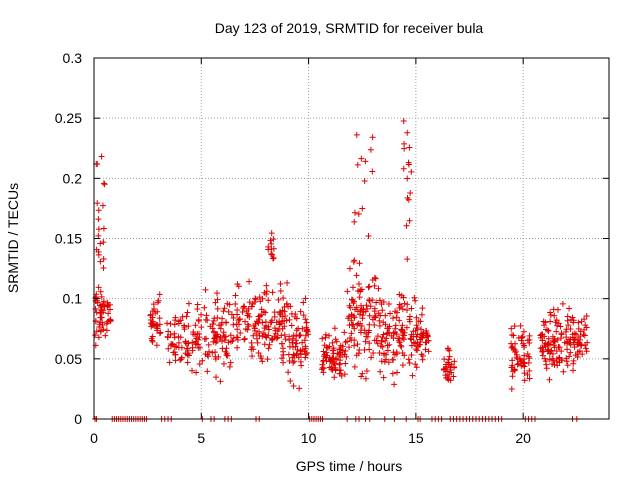 This screenshot has width=640, height=480. Describe the element at coordinates (68, 118) in the screenshot. I see `y-tick-label: 0.25` at that location.